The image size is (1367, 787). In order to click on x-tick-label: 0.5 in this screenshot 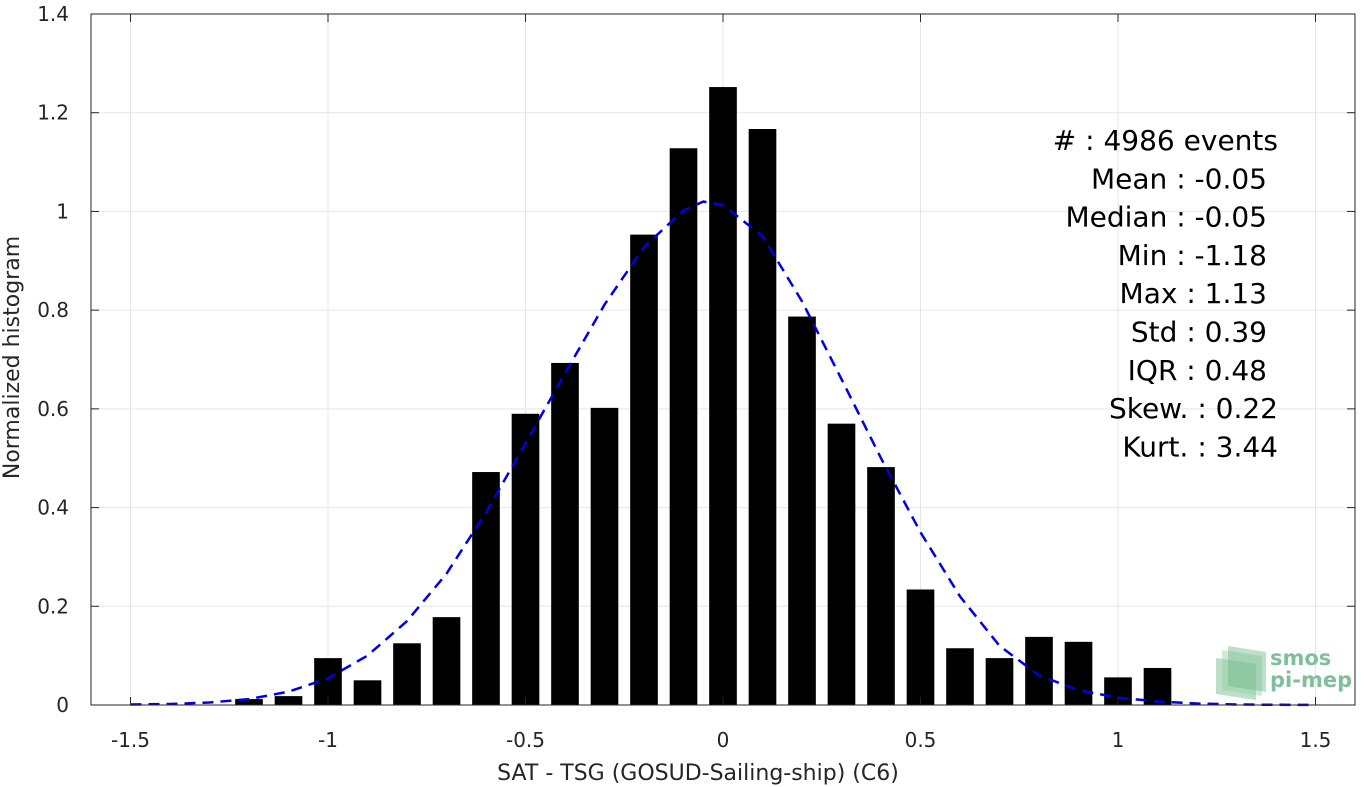, I will do `click(921, 740)`.